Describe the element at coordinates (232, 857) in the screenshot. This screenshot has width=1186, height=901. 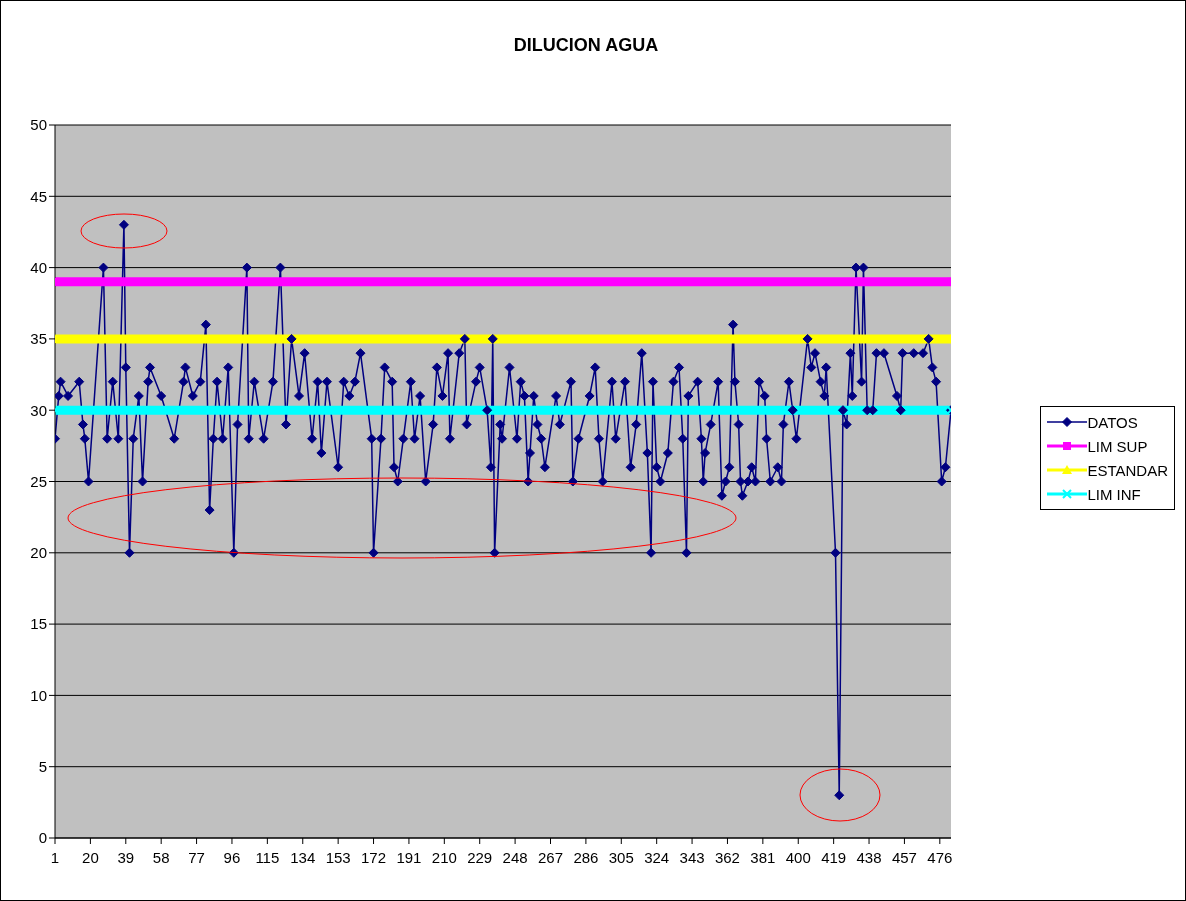
I see `x-tick-label: 96` at that location.